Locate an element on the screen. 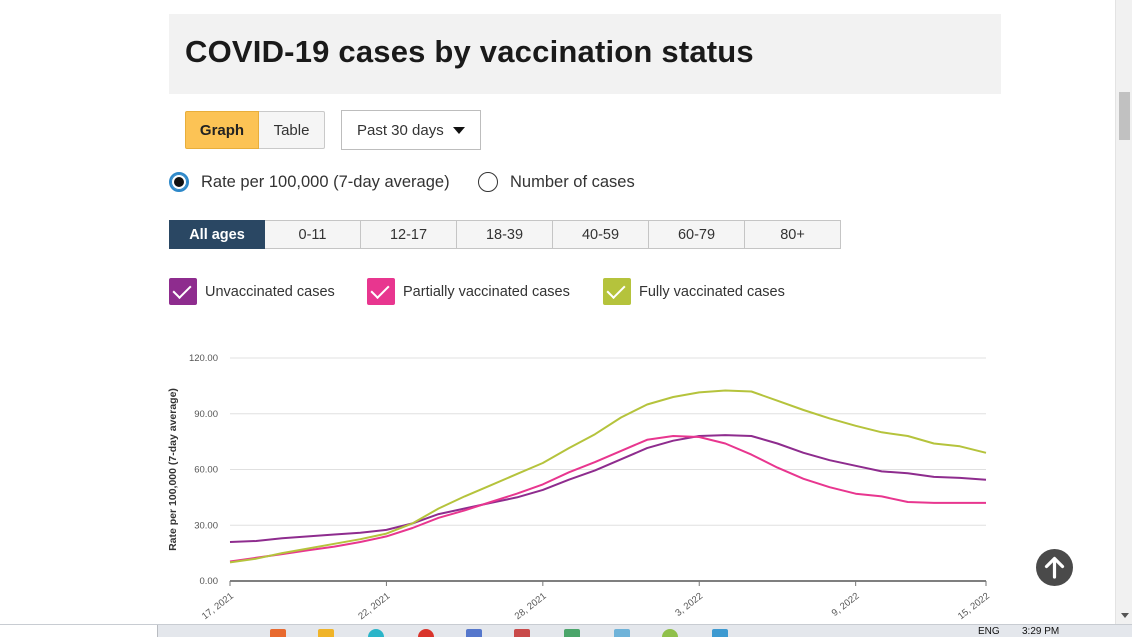 The width and height of the screenshot is (1132, 637). legend-fully-label: Fully vaccinated cases is located at coordinates (712, 291).